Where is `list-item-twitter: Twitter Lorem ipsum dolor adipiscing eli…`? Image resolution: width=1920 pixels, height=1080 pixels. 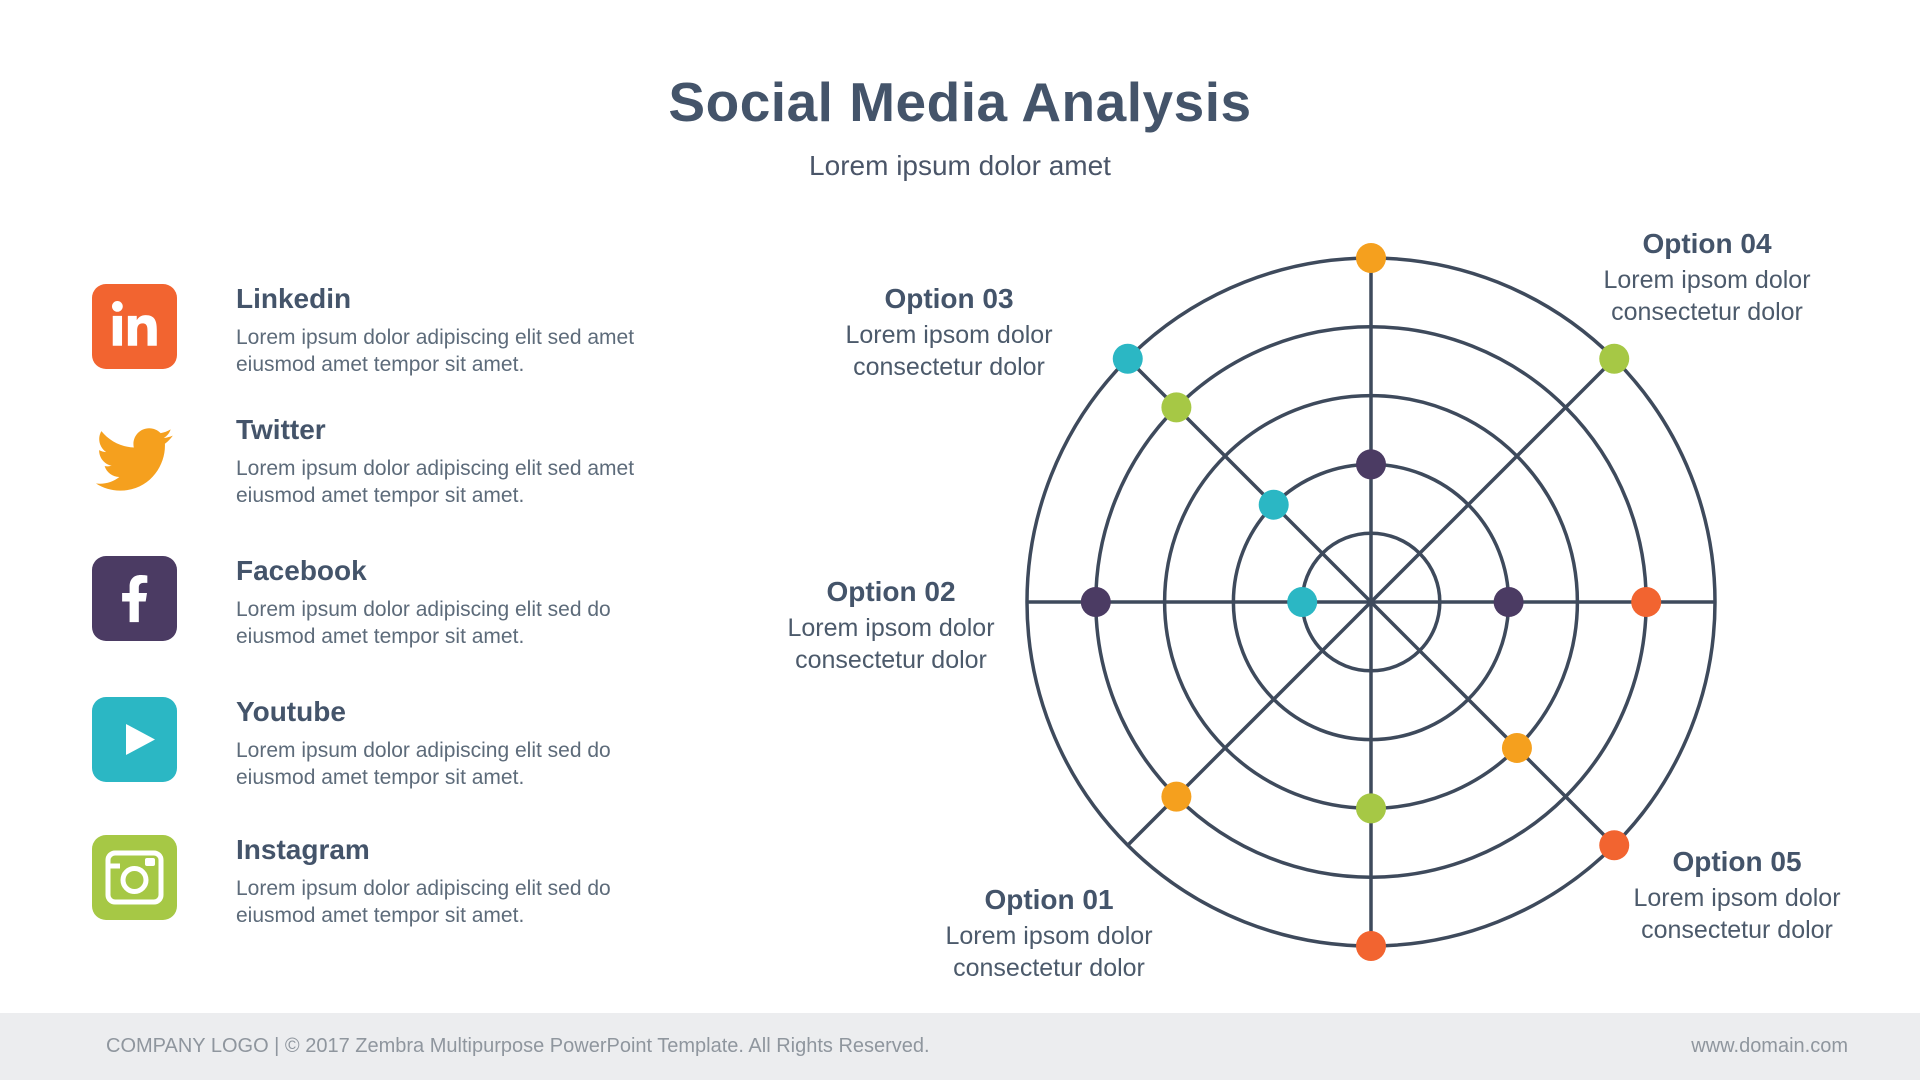 list-item-twitter: Twitter Lorem ipsum dolor adipiscing eli… is located at coordinates (389, 461).